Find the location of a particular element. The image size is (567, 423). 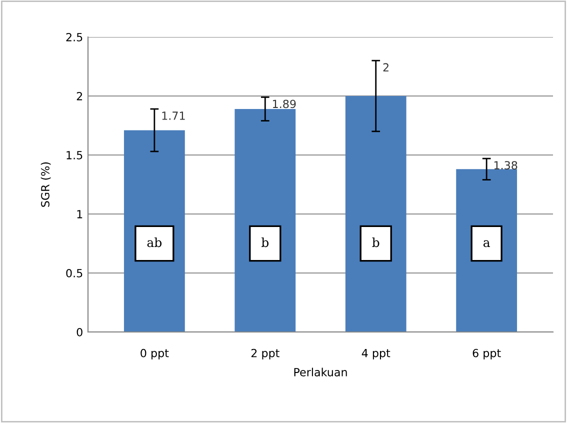

x-tick-label: 4 ppt is located at coordinates (376, 354).